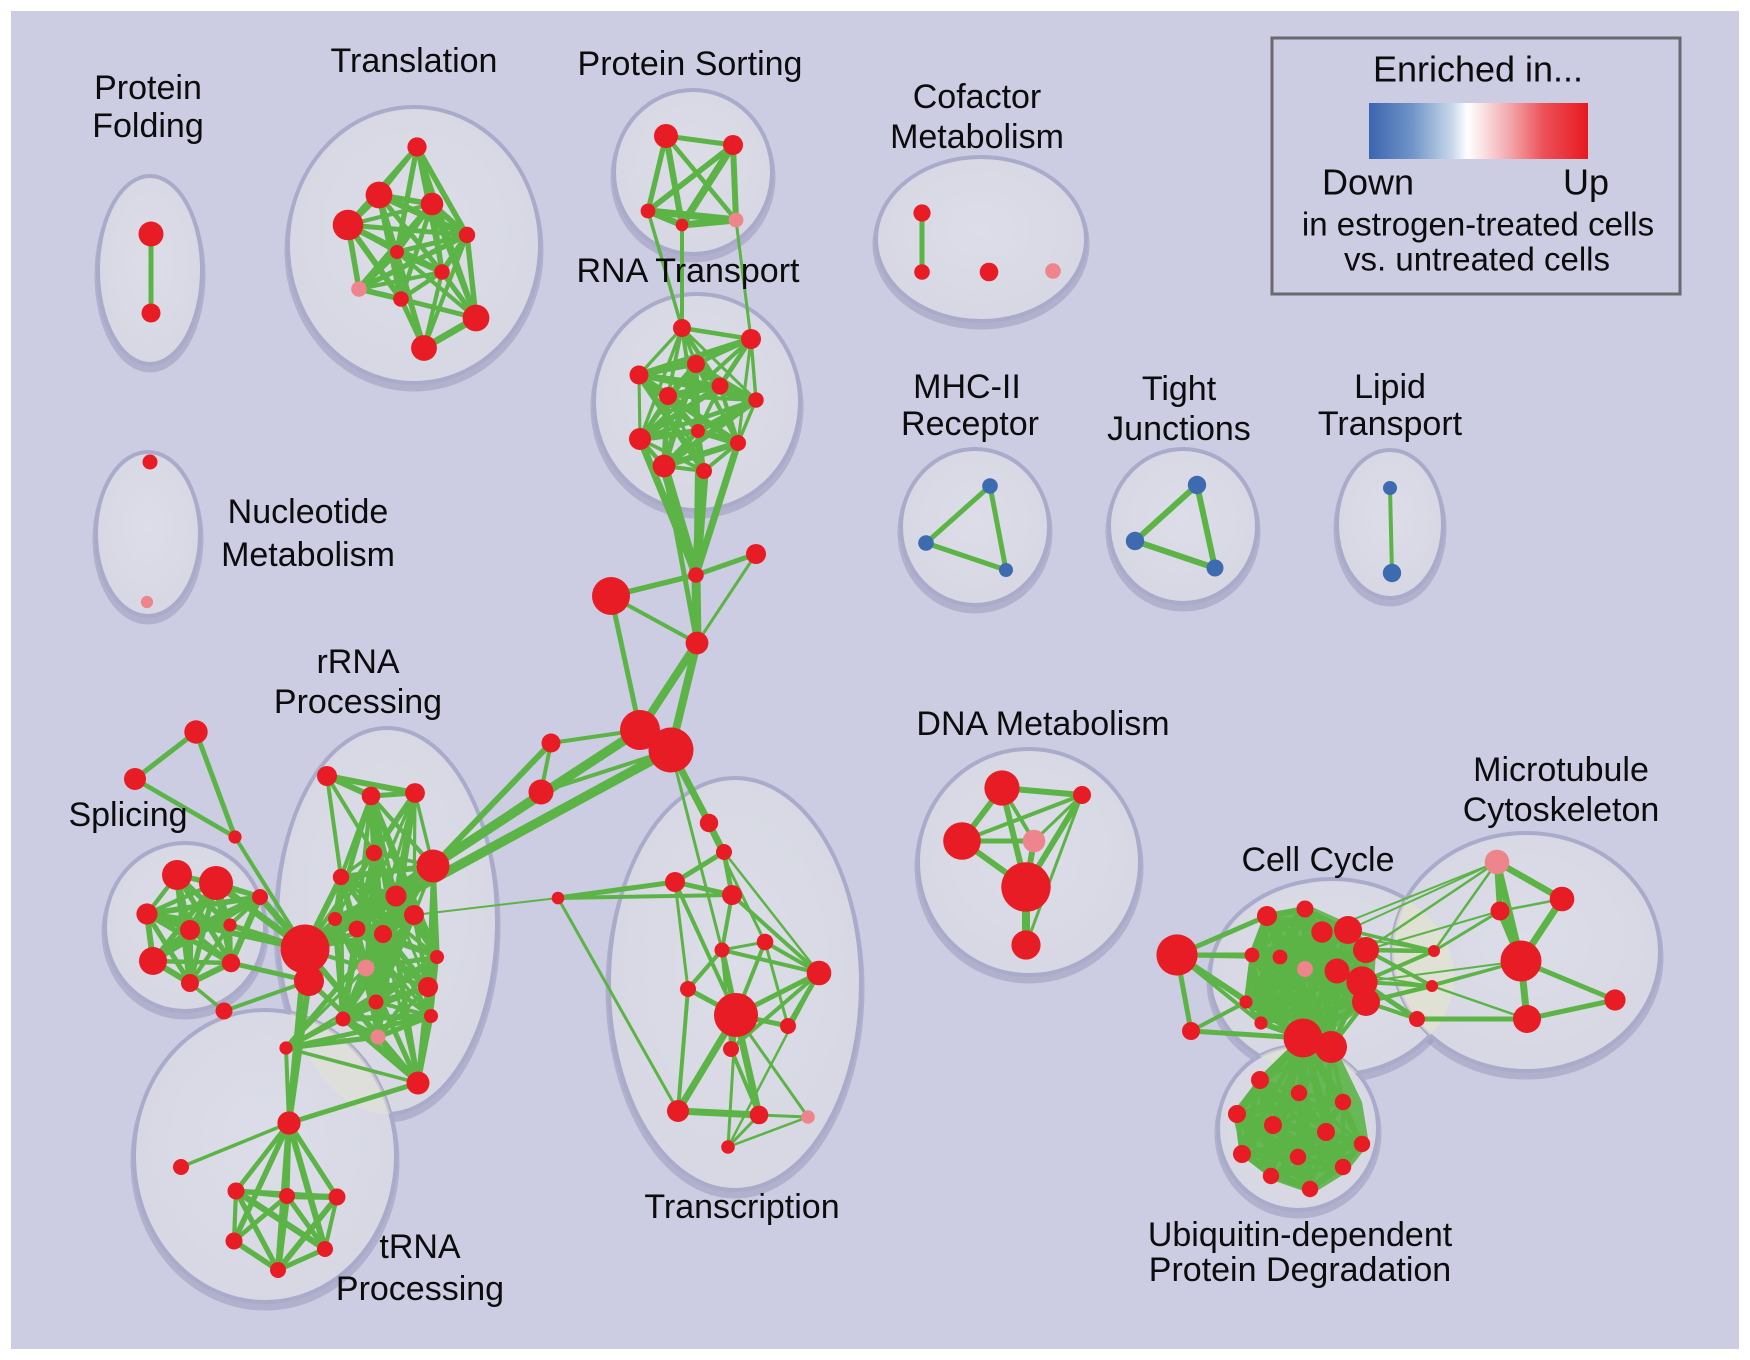 The image size is (1750, 1360). What do you see at coordinates (1561, 810) in the screenshot?
I see `svg-text: Cytoskeleton` at bounding box center [1561, 810].